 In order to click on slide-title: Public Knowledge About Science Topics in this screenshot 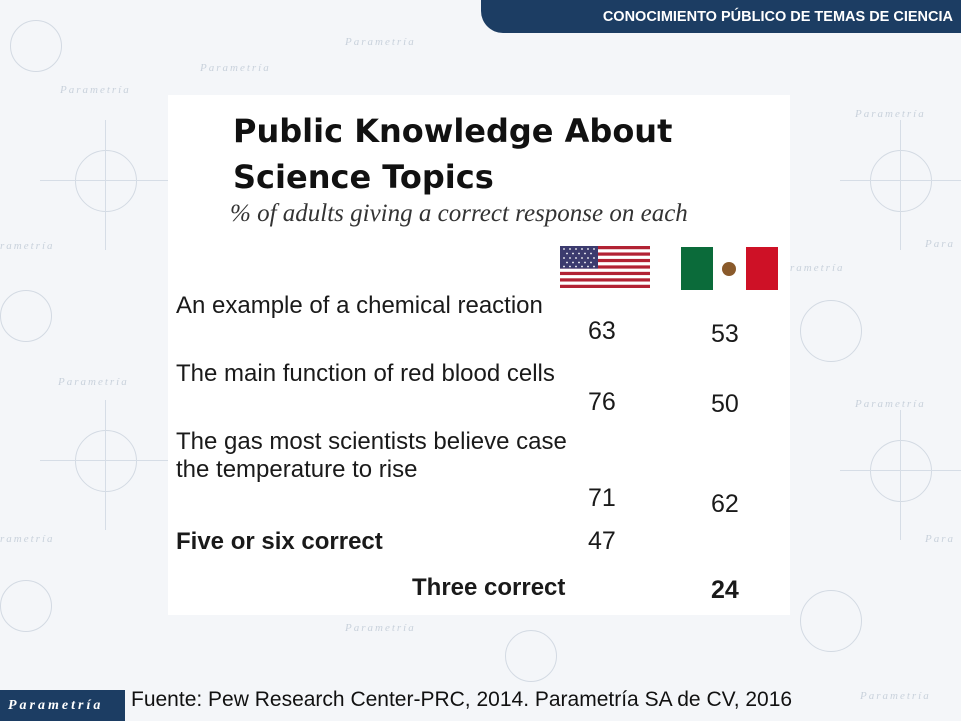, I will do `click(453, 154)`.